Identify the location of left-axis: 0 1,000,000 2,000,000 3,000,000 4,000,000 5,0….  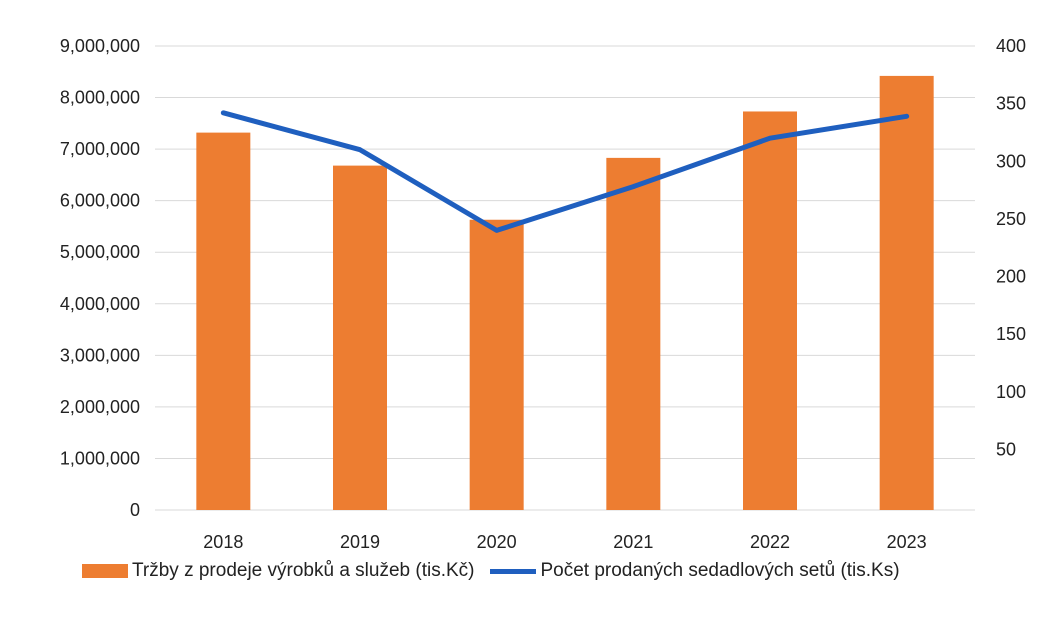
(100, 278).